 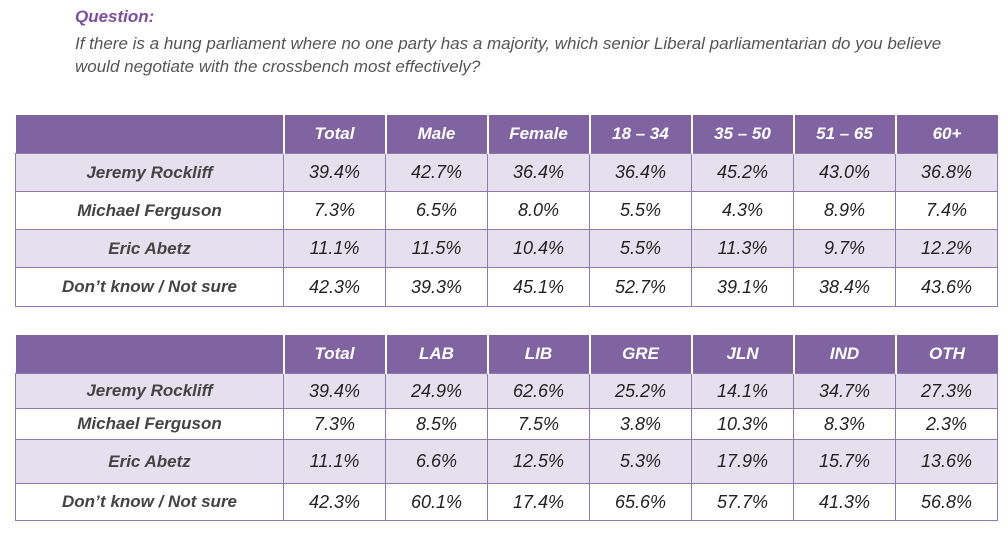 What do you see at coordinates (538, 134) in the screenshot?
I see `header-cell: Female` at bounding box center [538, 134].